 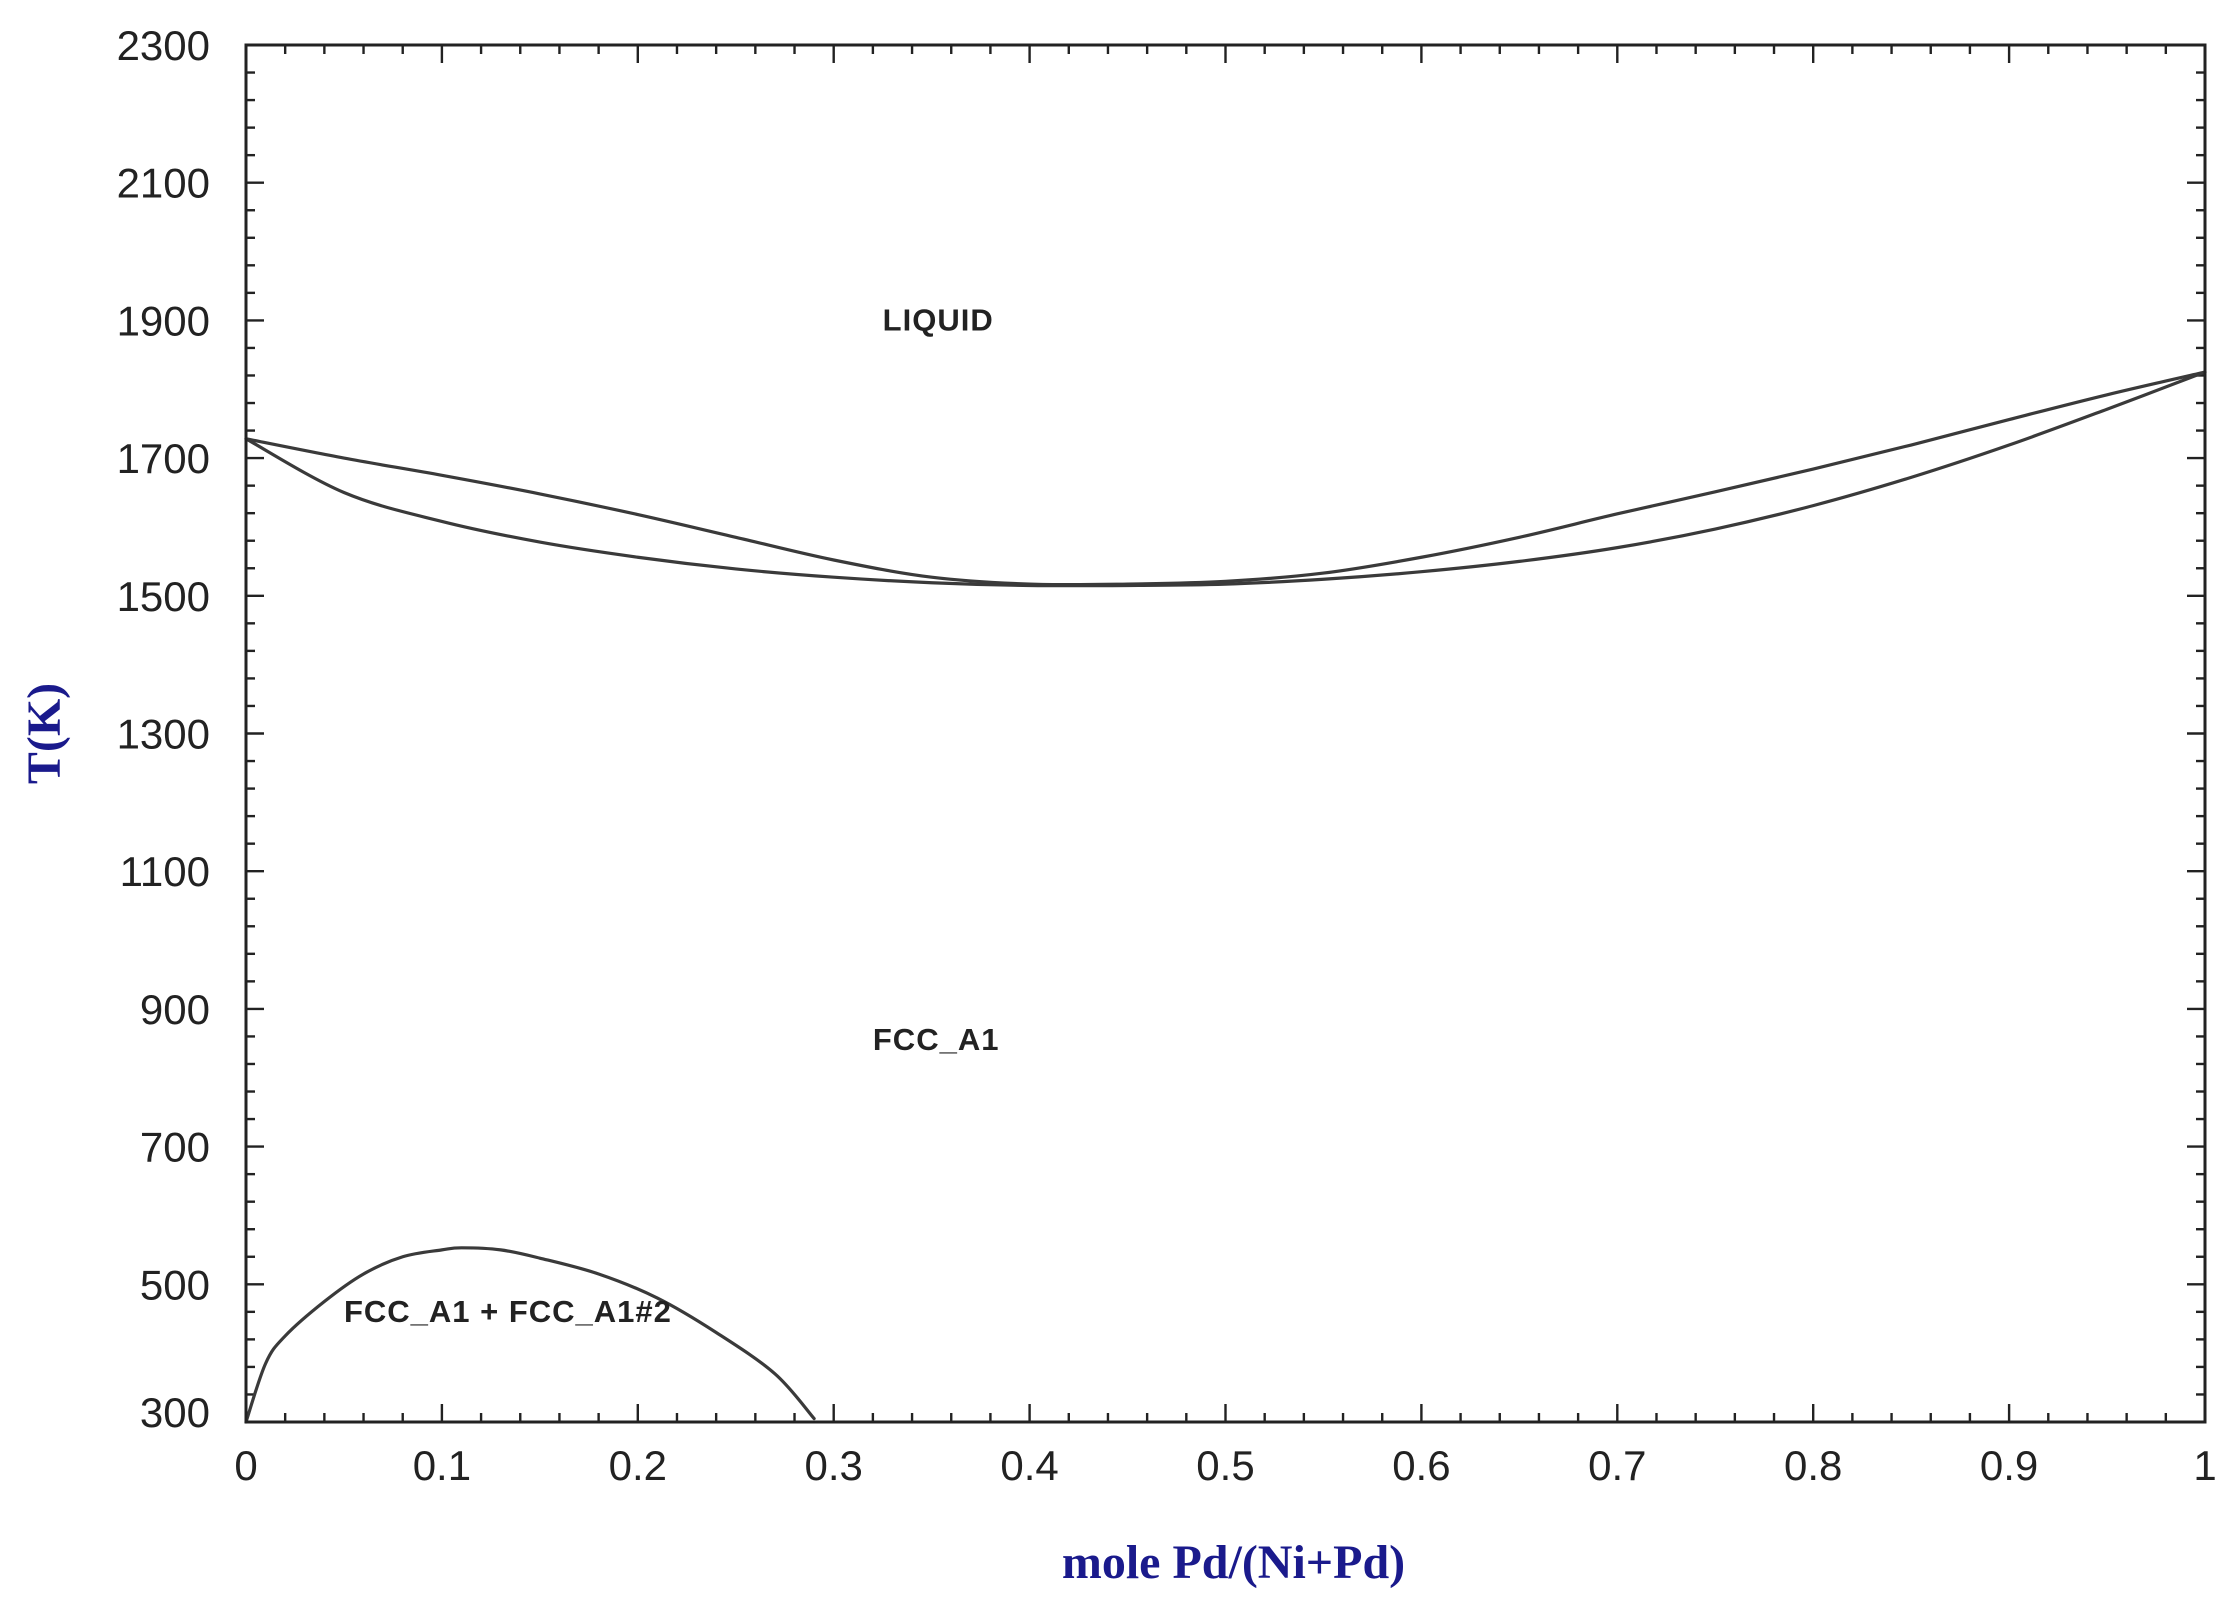 What do you see at coordinates (175, 1412) in the screenshot?
I see `y-tick-label: 300` at bounding box center [175, 1412].